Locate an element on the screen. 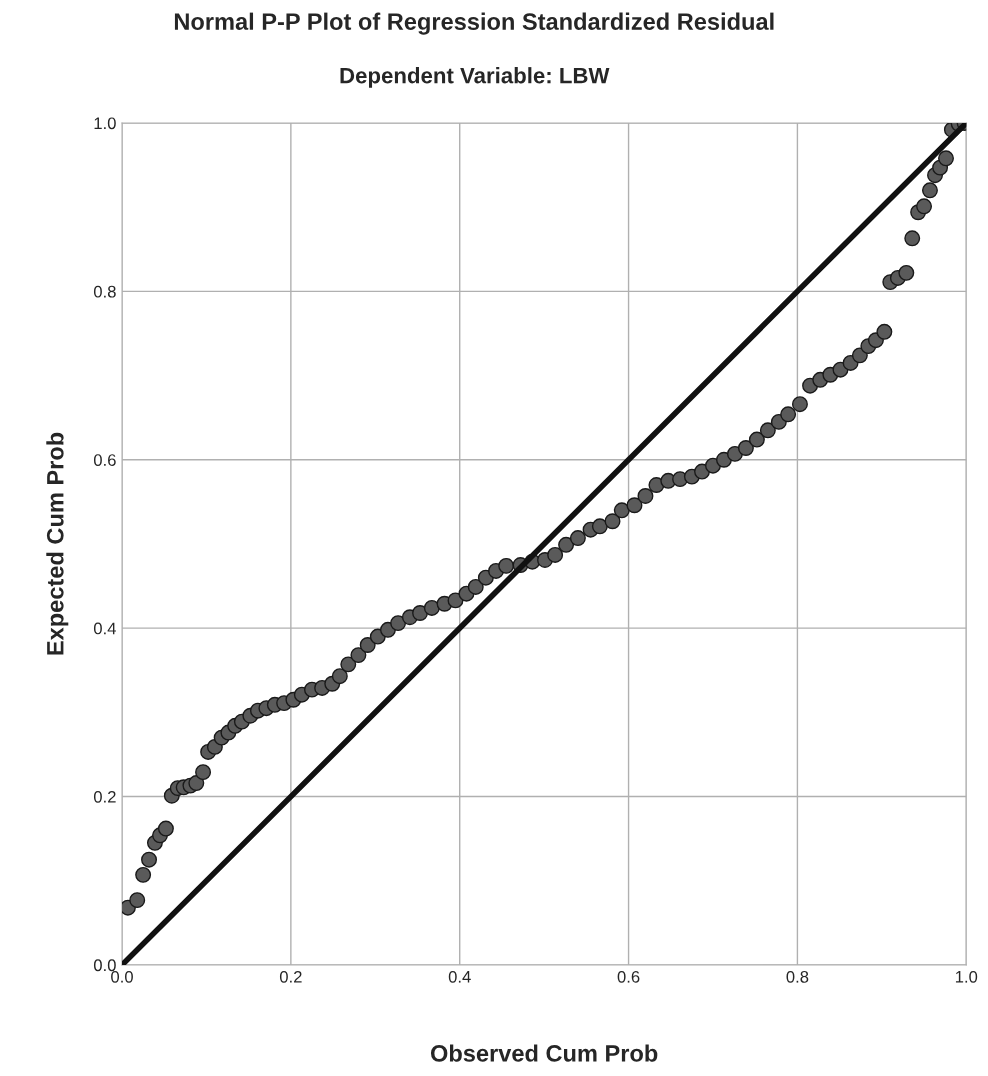 This screenshot has width=988, height=1076. x-tick-label: 0.6 is located at coordinates (628, 976).